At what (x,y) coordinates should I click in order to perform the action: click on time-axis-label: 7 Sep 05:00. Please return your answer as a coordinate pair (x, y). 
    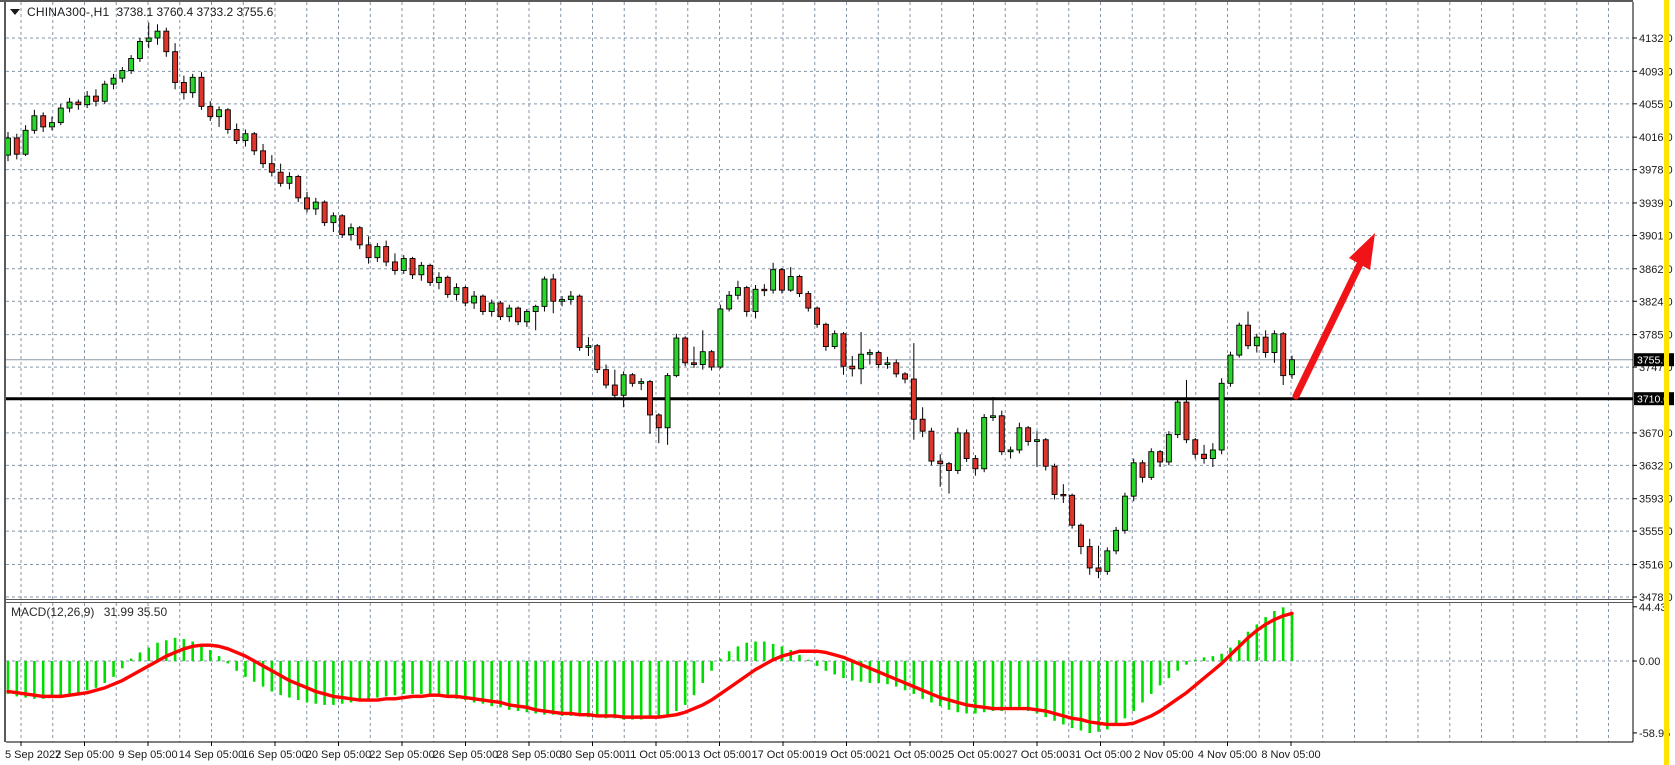
    Looking at the image, I should click on (84, 755).